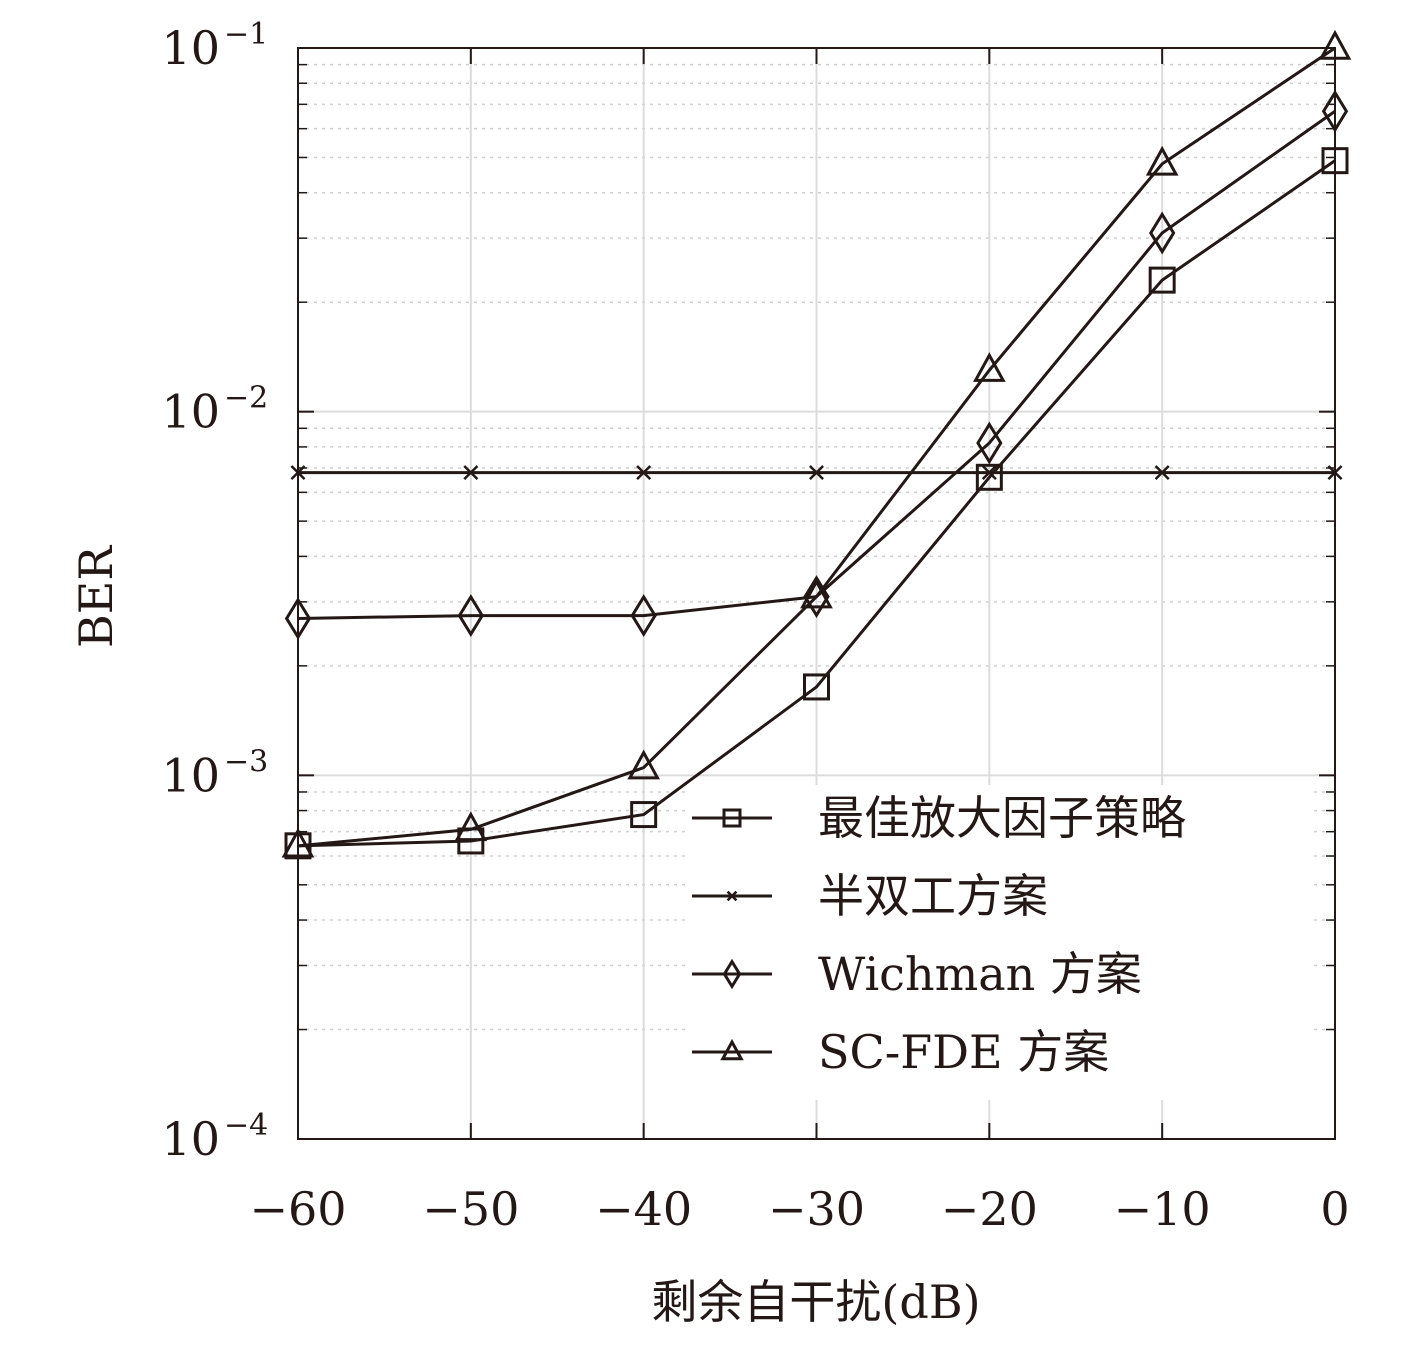  I want to click on legend-label: 最佳放大因子策略, so click(1002, 818).